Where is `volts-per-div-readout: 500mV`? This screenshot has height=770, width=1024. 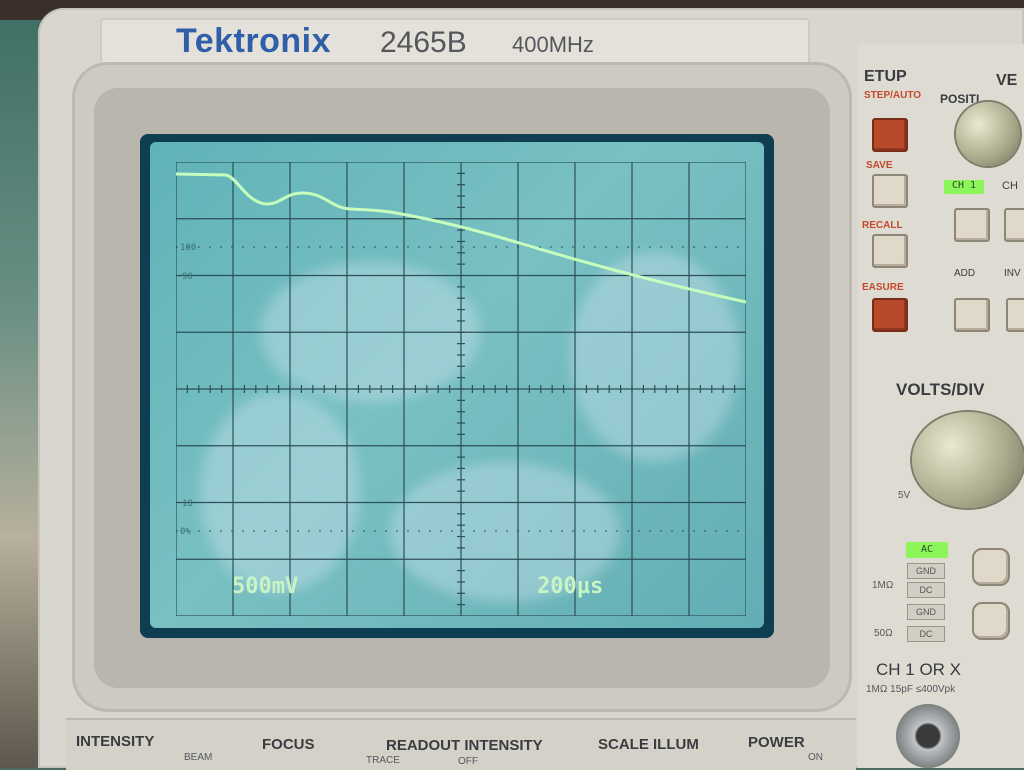
volts-per-div-readout: 500mV is located at coordinates (265, 586).